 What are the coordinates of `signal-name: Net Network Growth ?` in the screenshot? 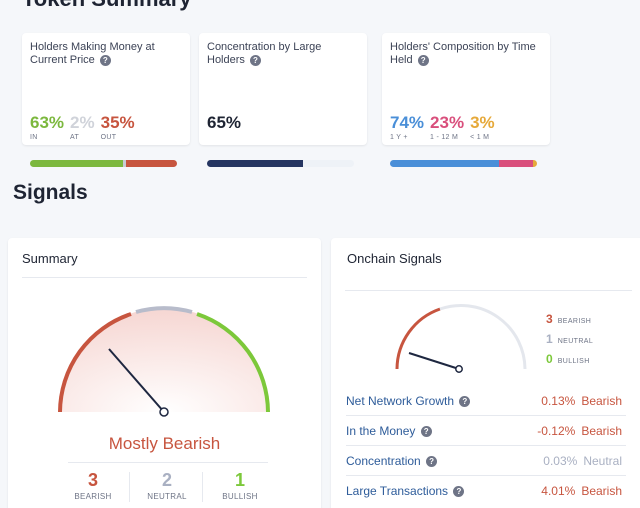 It's located at (408, 401).